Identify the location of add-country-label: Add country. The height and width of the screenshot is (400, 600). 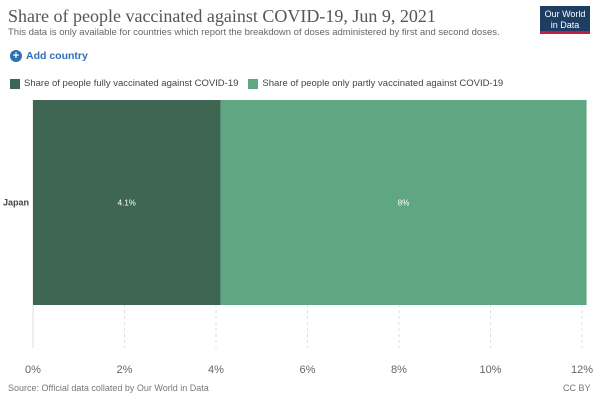
(57, 56).